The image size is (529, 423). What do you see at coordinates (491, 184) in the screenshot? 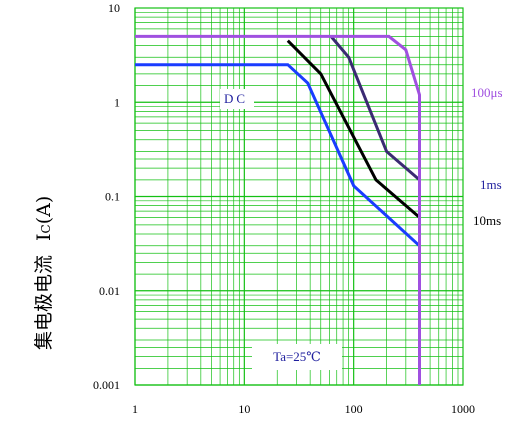
I see `series-label-1ms: 1ms` at bounding box center [491, 184].